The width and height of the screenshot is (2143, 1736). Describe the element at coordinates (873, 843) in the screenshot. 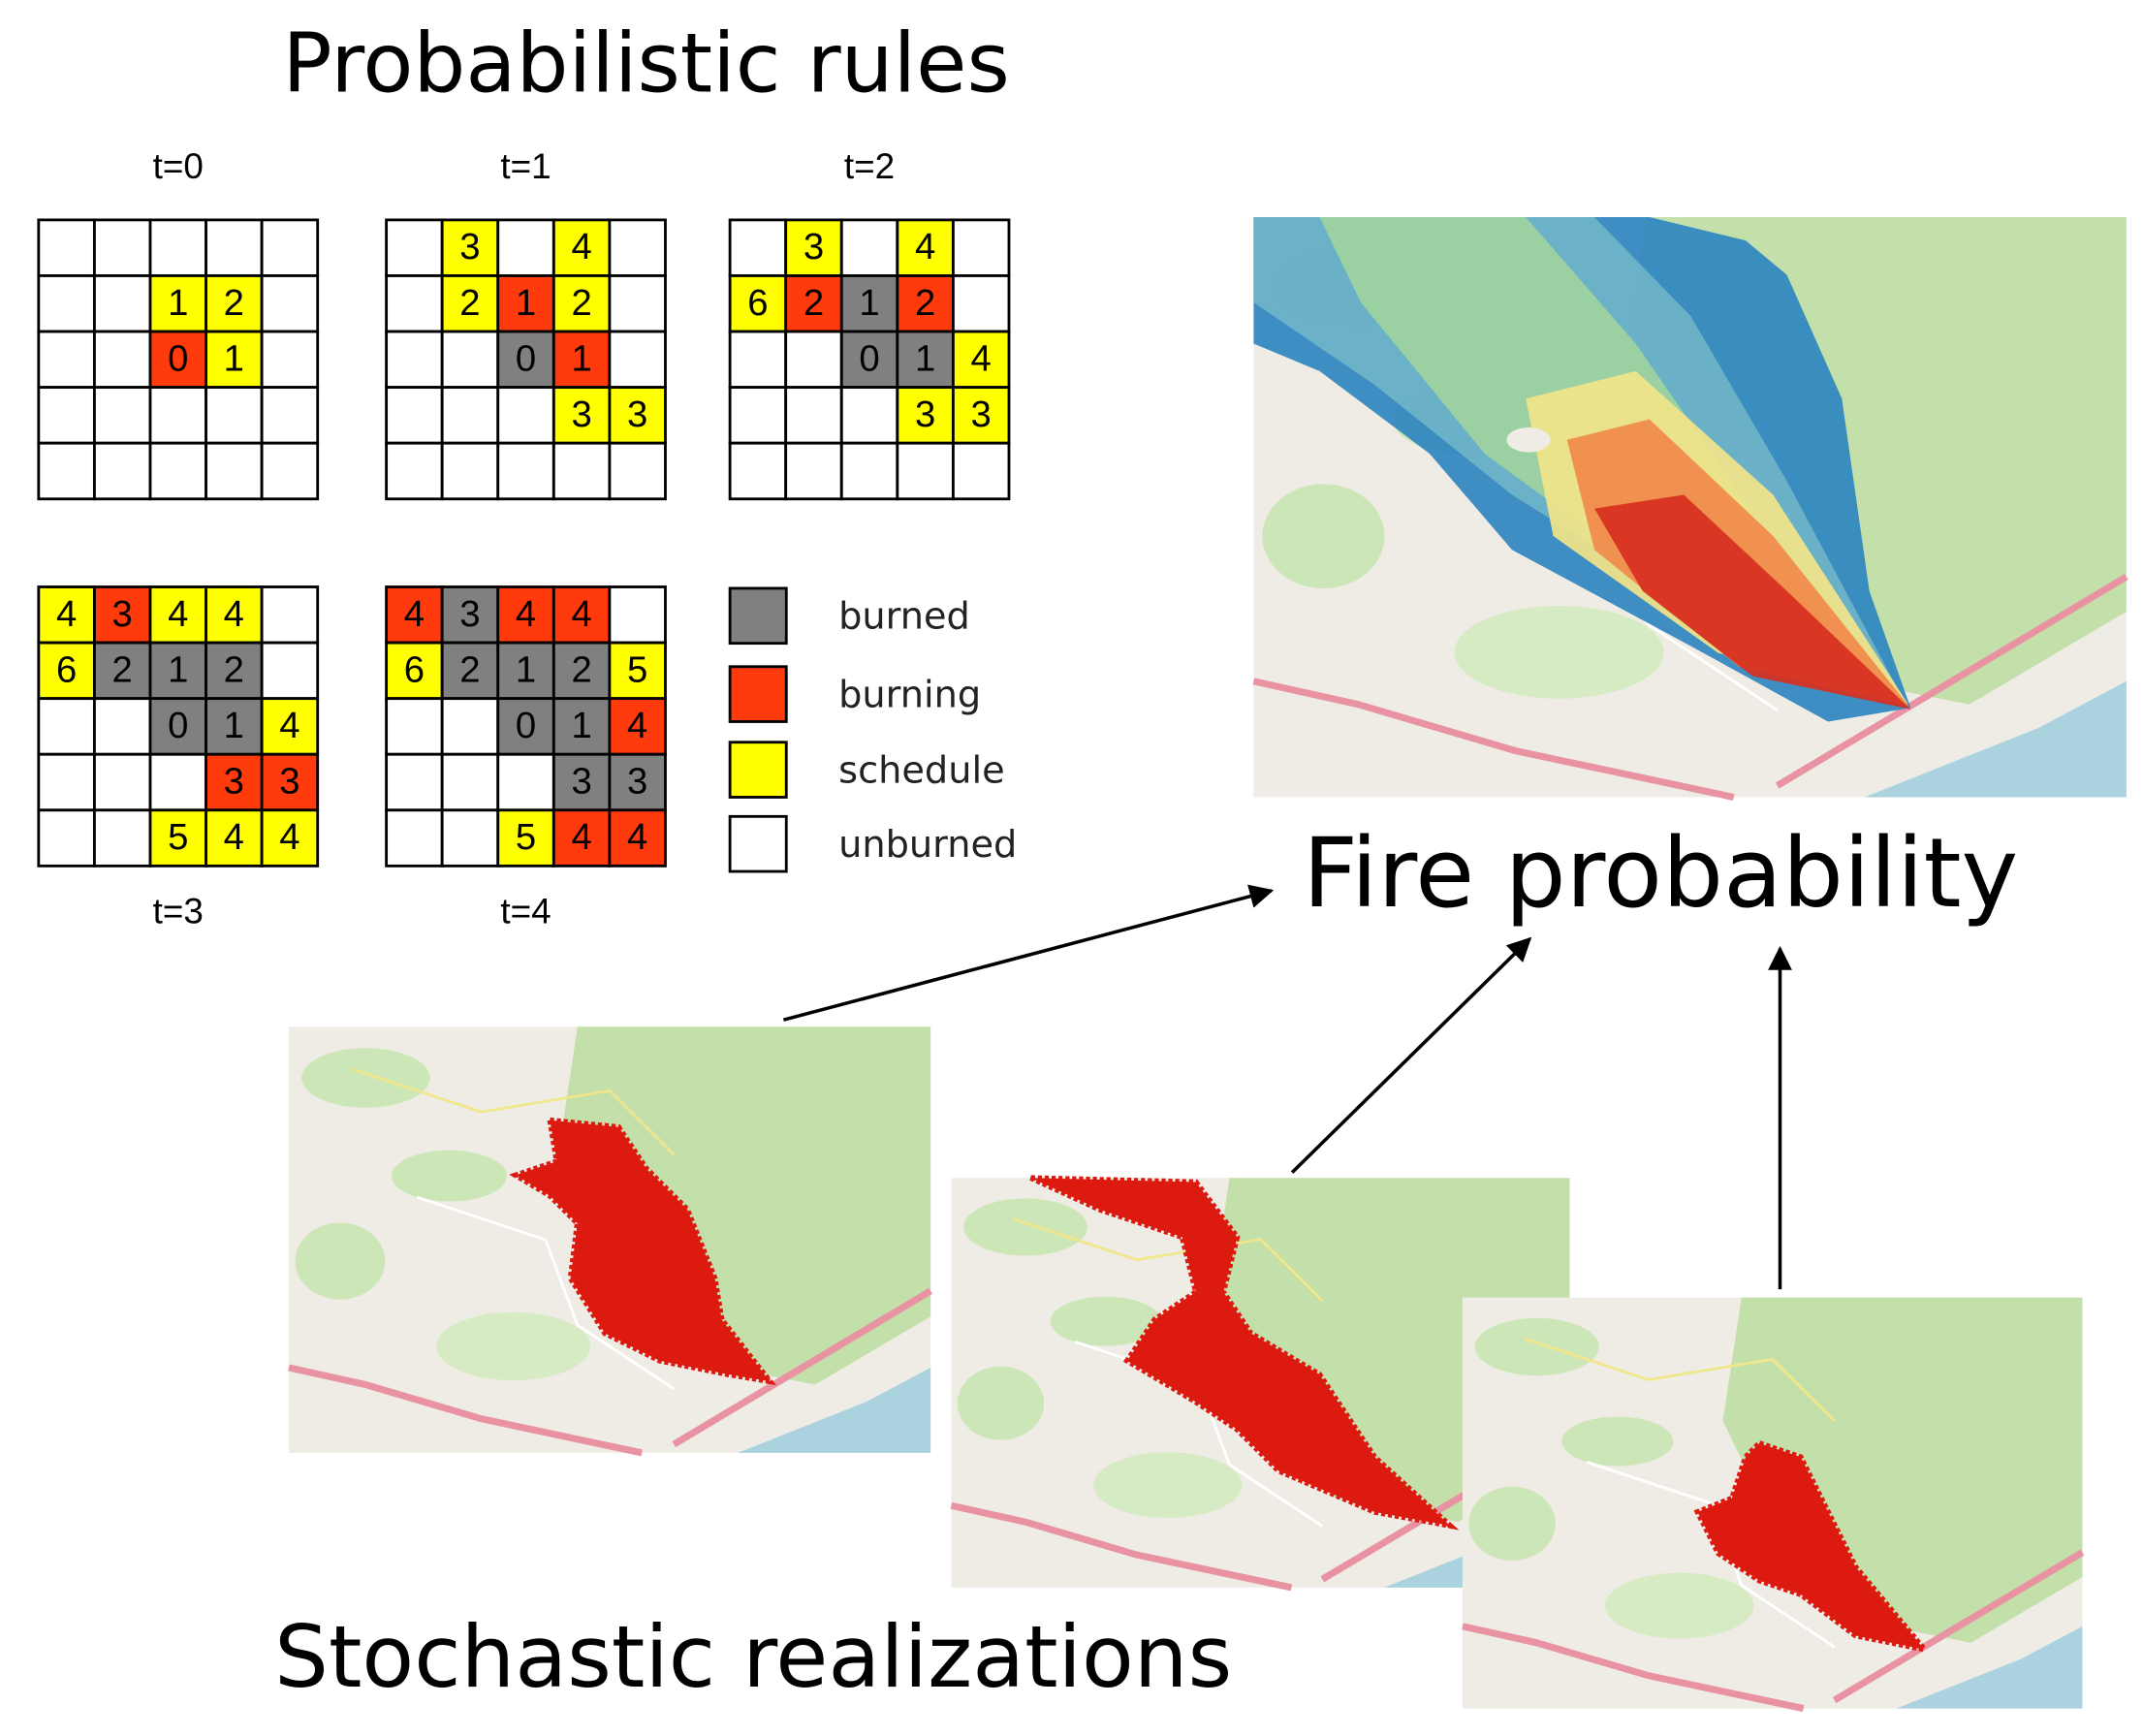

I see `legend-item: unburned` at that location.